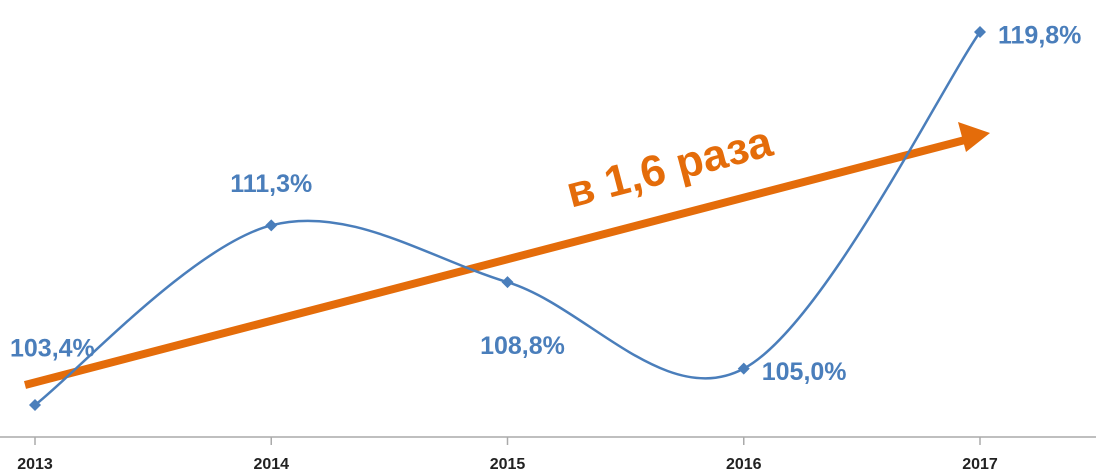 The image size is (1096, 475). Describe the element at coordinates (522, 346) in the screenshot. I see `data-label: 108,8%` at that location.